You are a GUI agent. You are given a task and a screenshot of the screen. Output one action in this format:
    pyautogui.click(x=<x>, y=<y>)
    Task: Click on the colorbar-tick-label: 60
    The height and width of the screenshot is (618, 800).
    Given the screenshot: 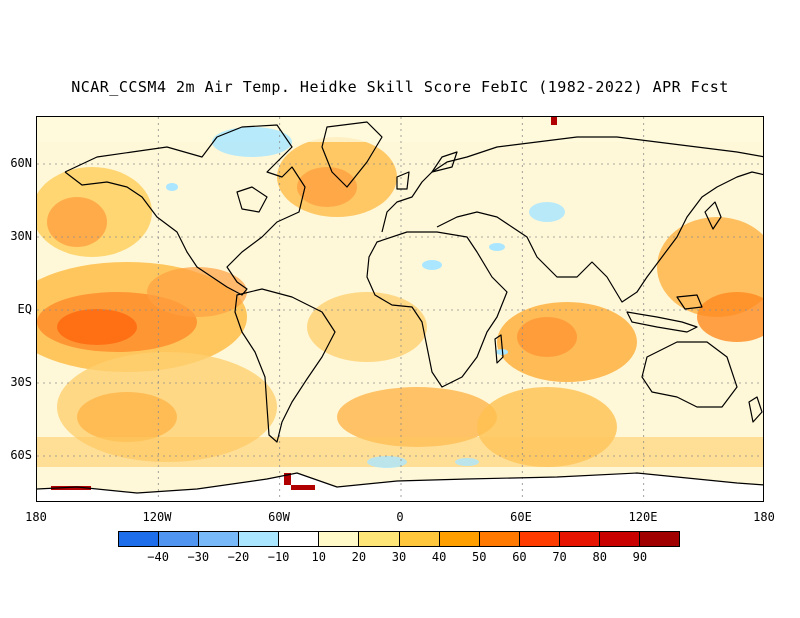 What is the action you would take?
    pyautogui.click(x=519, y=557)
    